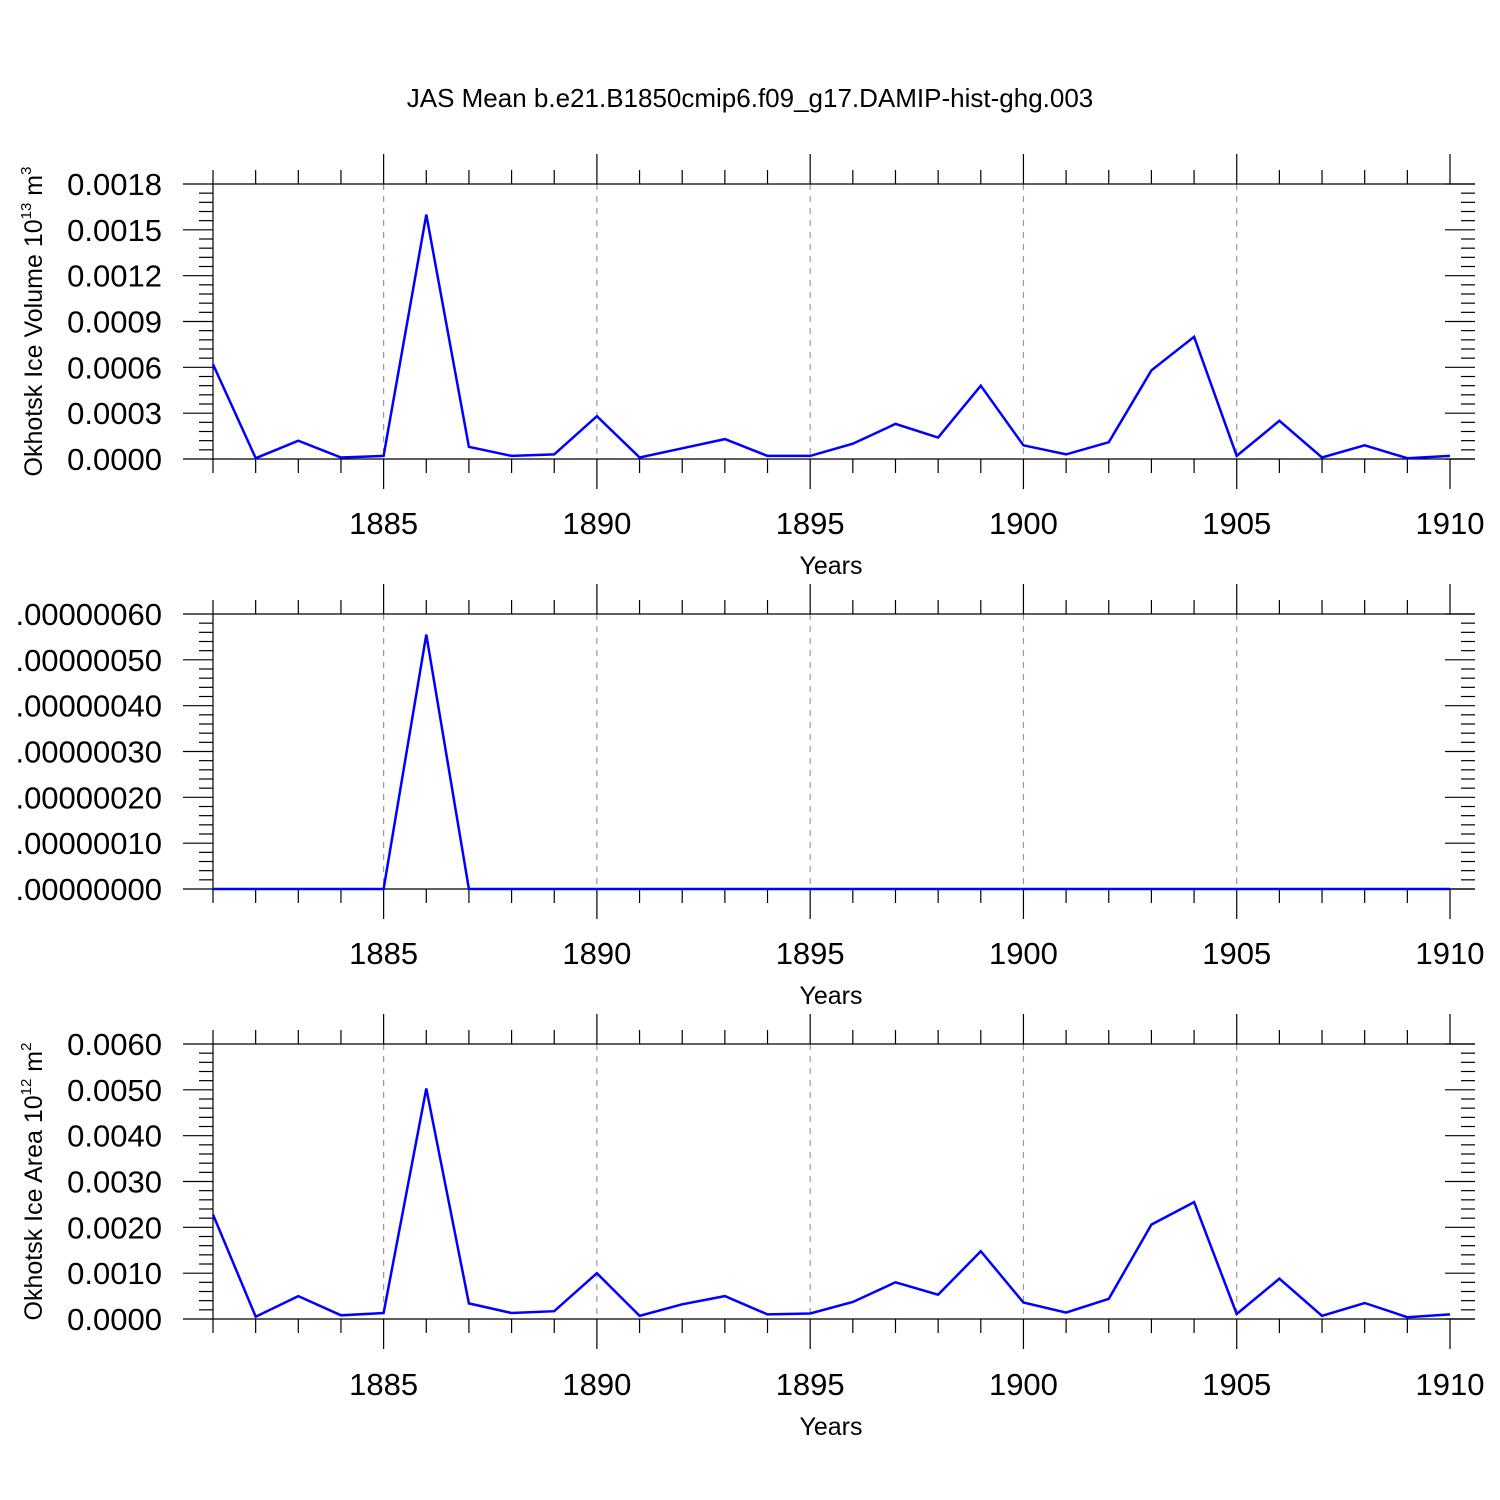 Image resolution: width=1500 pixels, height=1500 pixels. Describe the element at coordinates (88, 797) in the screenshot. I see `y-tick-label: .00000020` at that location.